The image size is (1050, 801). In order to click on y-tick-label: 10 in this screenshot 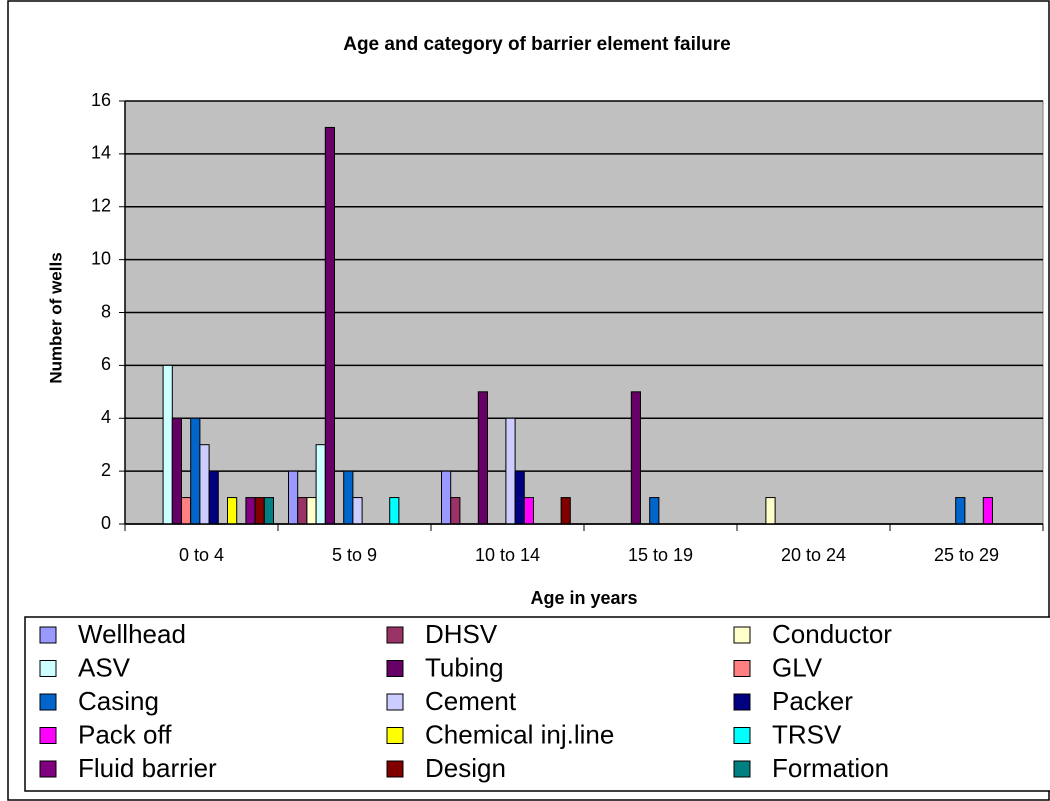, I will do `click(101, 258)`.